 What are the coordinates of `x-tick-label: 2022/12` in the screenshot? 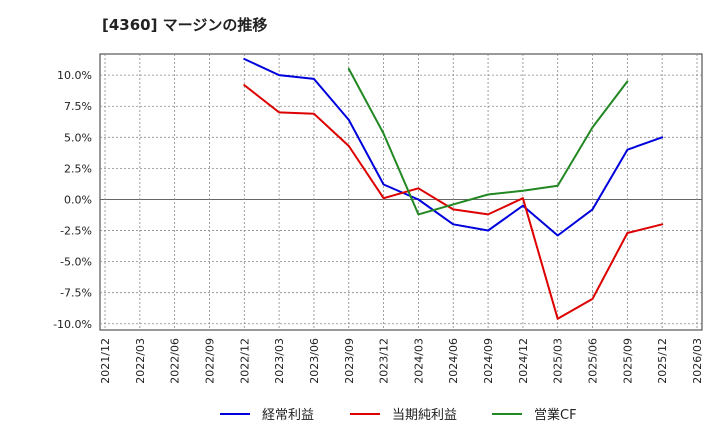 It's located at (244, 361).